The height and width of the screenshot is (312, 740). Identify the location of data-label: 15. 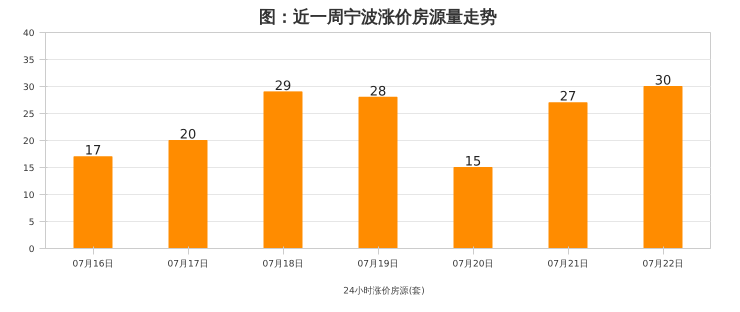
(473, 162).